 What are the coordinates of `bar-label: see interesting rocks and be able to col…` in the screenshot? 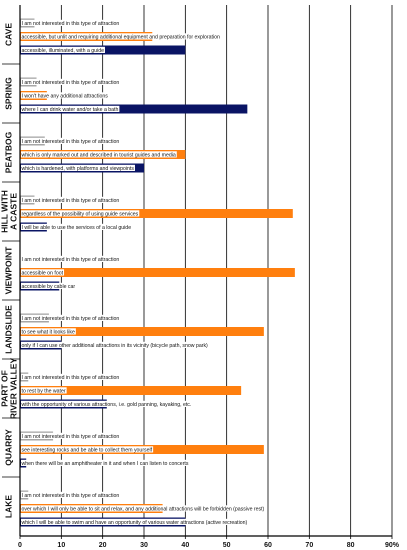 It's located at (87, 450).